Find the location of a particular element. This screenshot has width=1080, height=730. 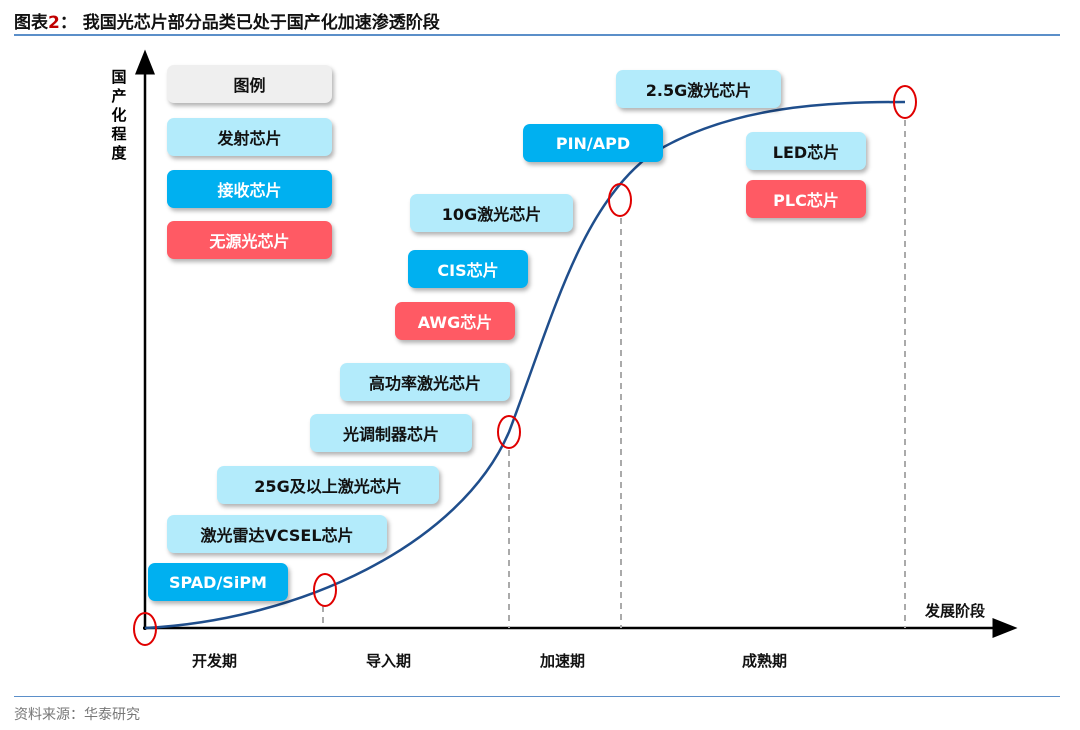

chip-box: PLC芯片 is located at coordinates (806, 199).